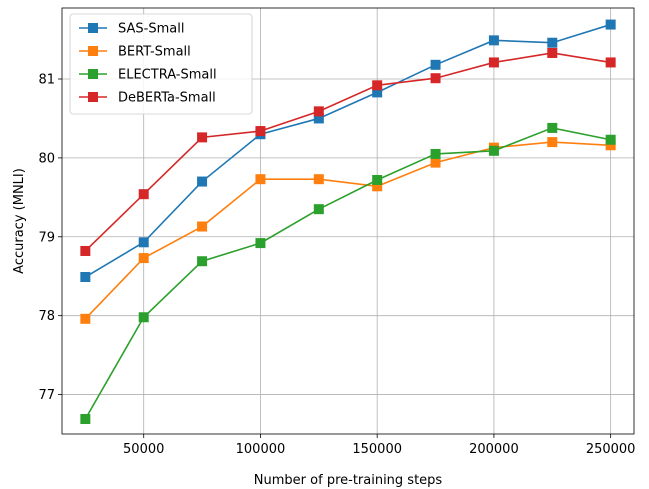 The height and width of the screenshot is (489, 649). What do you see at coordinates (46, 316) in the screenshot?
I see `y-tick-label: 78` at bounding box center [46, 316].